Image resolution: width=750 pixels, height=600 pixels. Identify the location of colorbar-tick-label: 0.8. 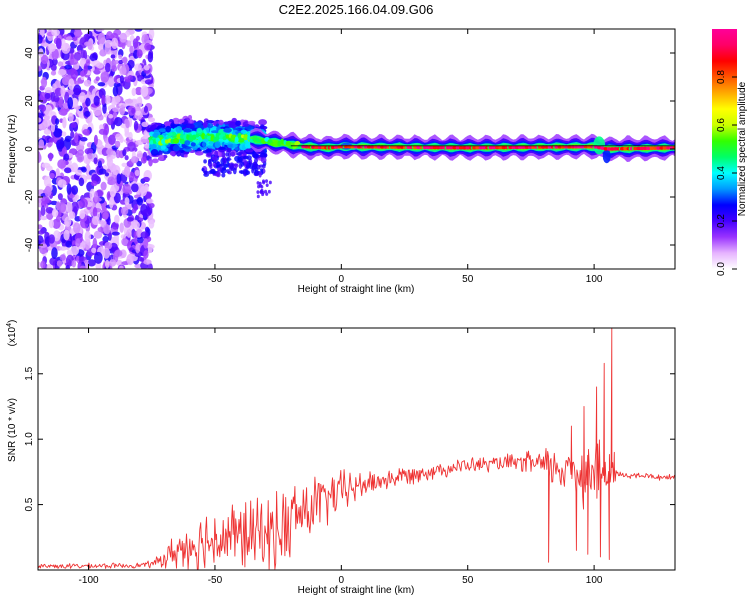
(721, 77).